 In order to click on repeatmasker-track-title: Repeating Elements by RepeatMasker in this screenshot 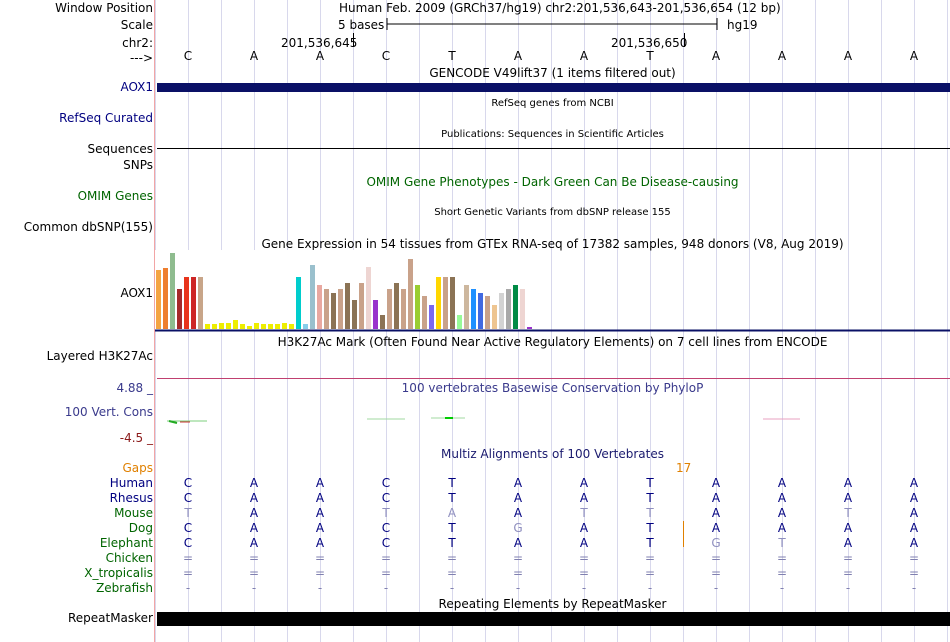, I will do `click(552, 604)`.